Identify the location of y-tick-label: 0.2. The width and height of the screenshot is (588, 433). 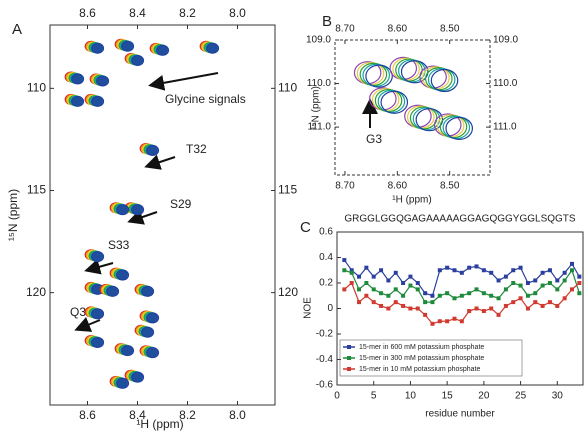
(326, 283).